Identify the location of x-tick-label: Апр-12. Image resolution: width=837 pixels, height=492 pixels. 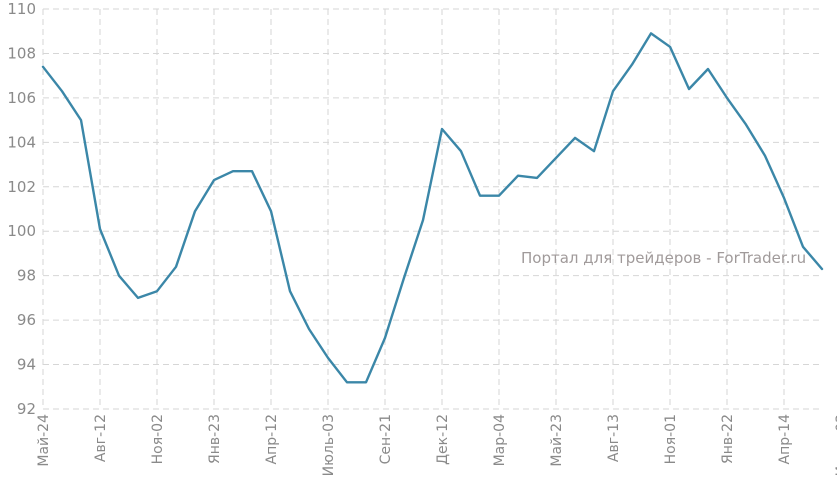
(272, 439).